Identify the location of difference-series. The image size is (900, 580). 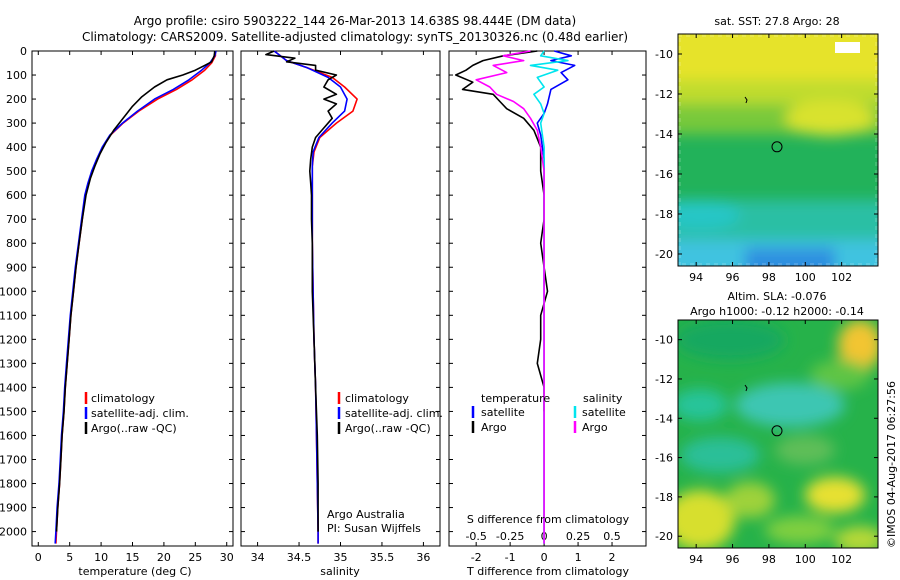
(515, 297).